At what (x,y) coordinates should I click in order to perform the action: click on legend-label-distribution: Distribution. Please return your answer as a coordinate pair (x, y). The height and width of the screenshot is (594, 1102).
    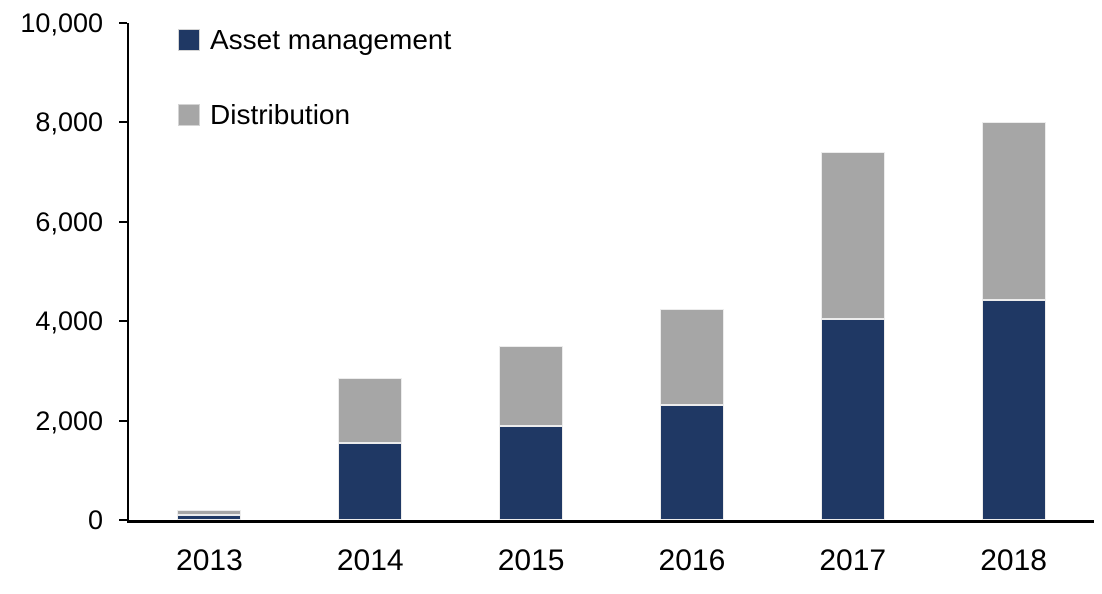
    Looking at the image, I should click on (280, 114).